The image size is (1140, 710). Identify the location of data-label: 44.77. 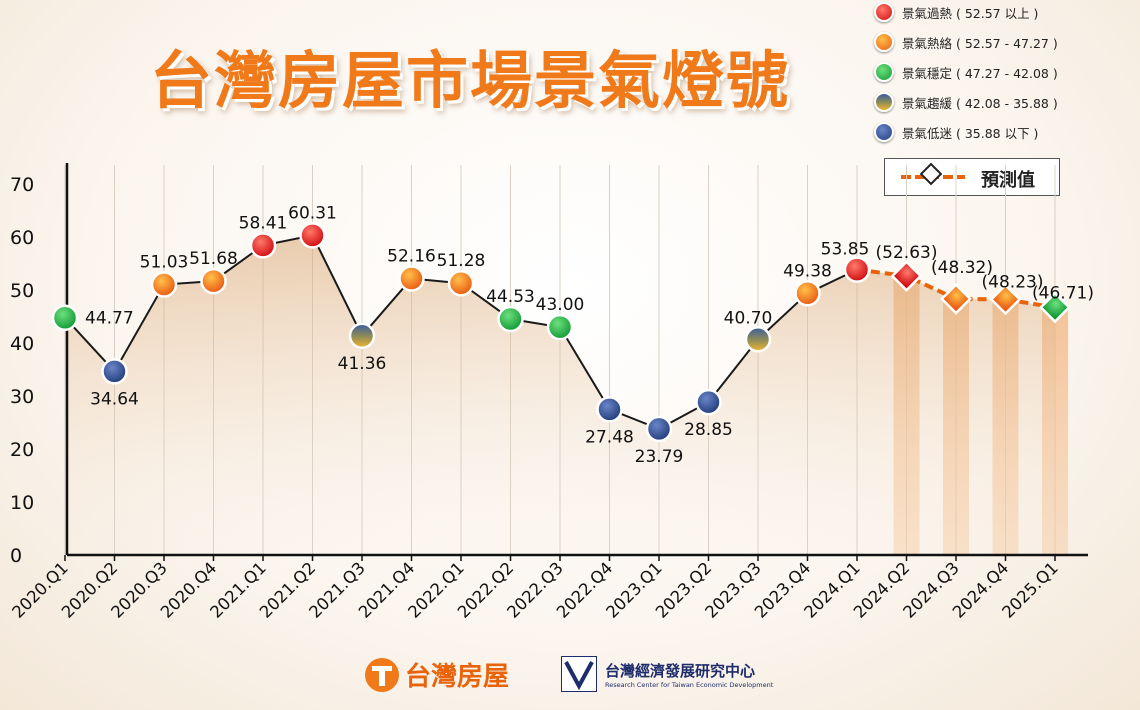
(109, 319).